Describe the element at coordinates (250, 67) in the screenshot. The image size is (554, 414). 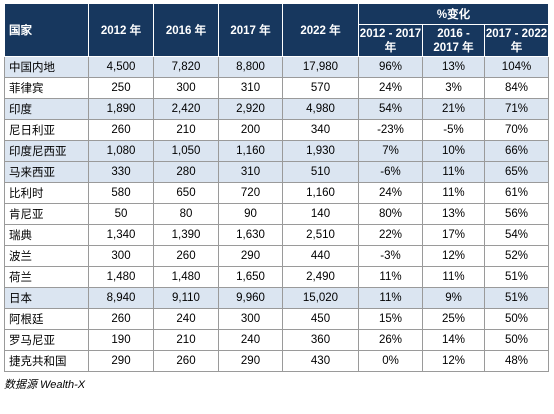
I see `cell-2017: 8,800` at that location.